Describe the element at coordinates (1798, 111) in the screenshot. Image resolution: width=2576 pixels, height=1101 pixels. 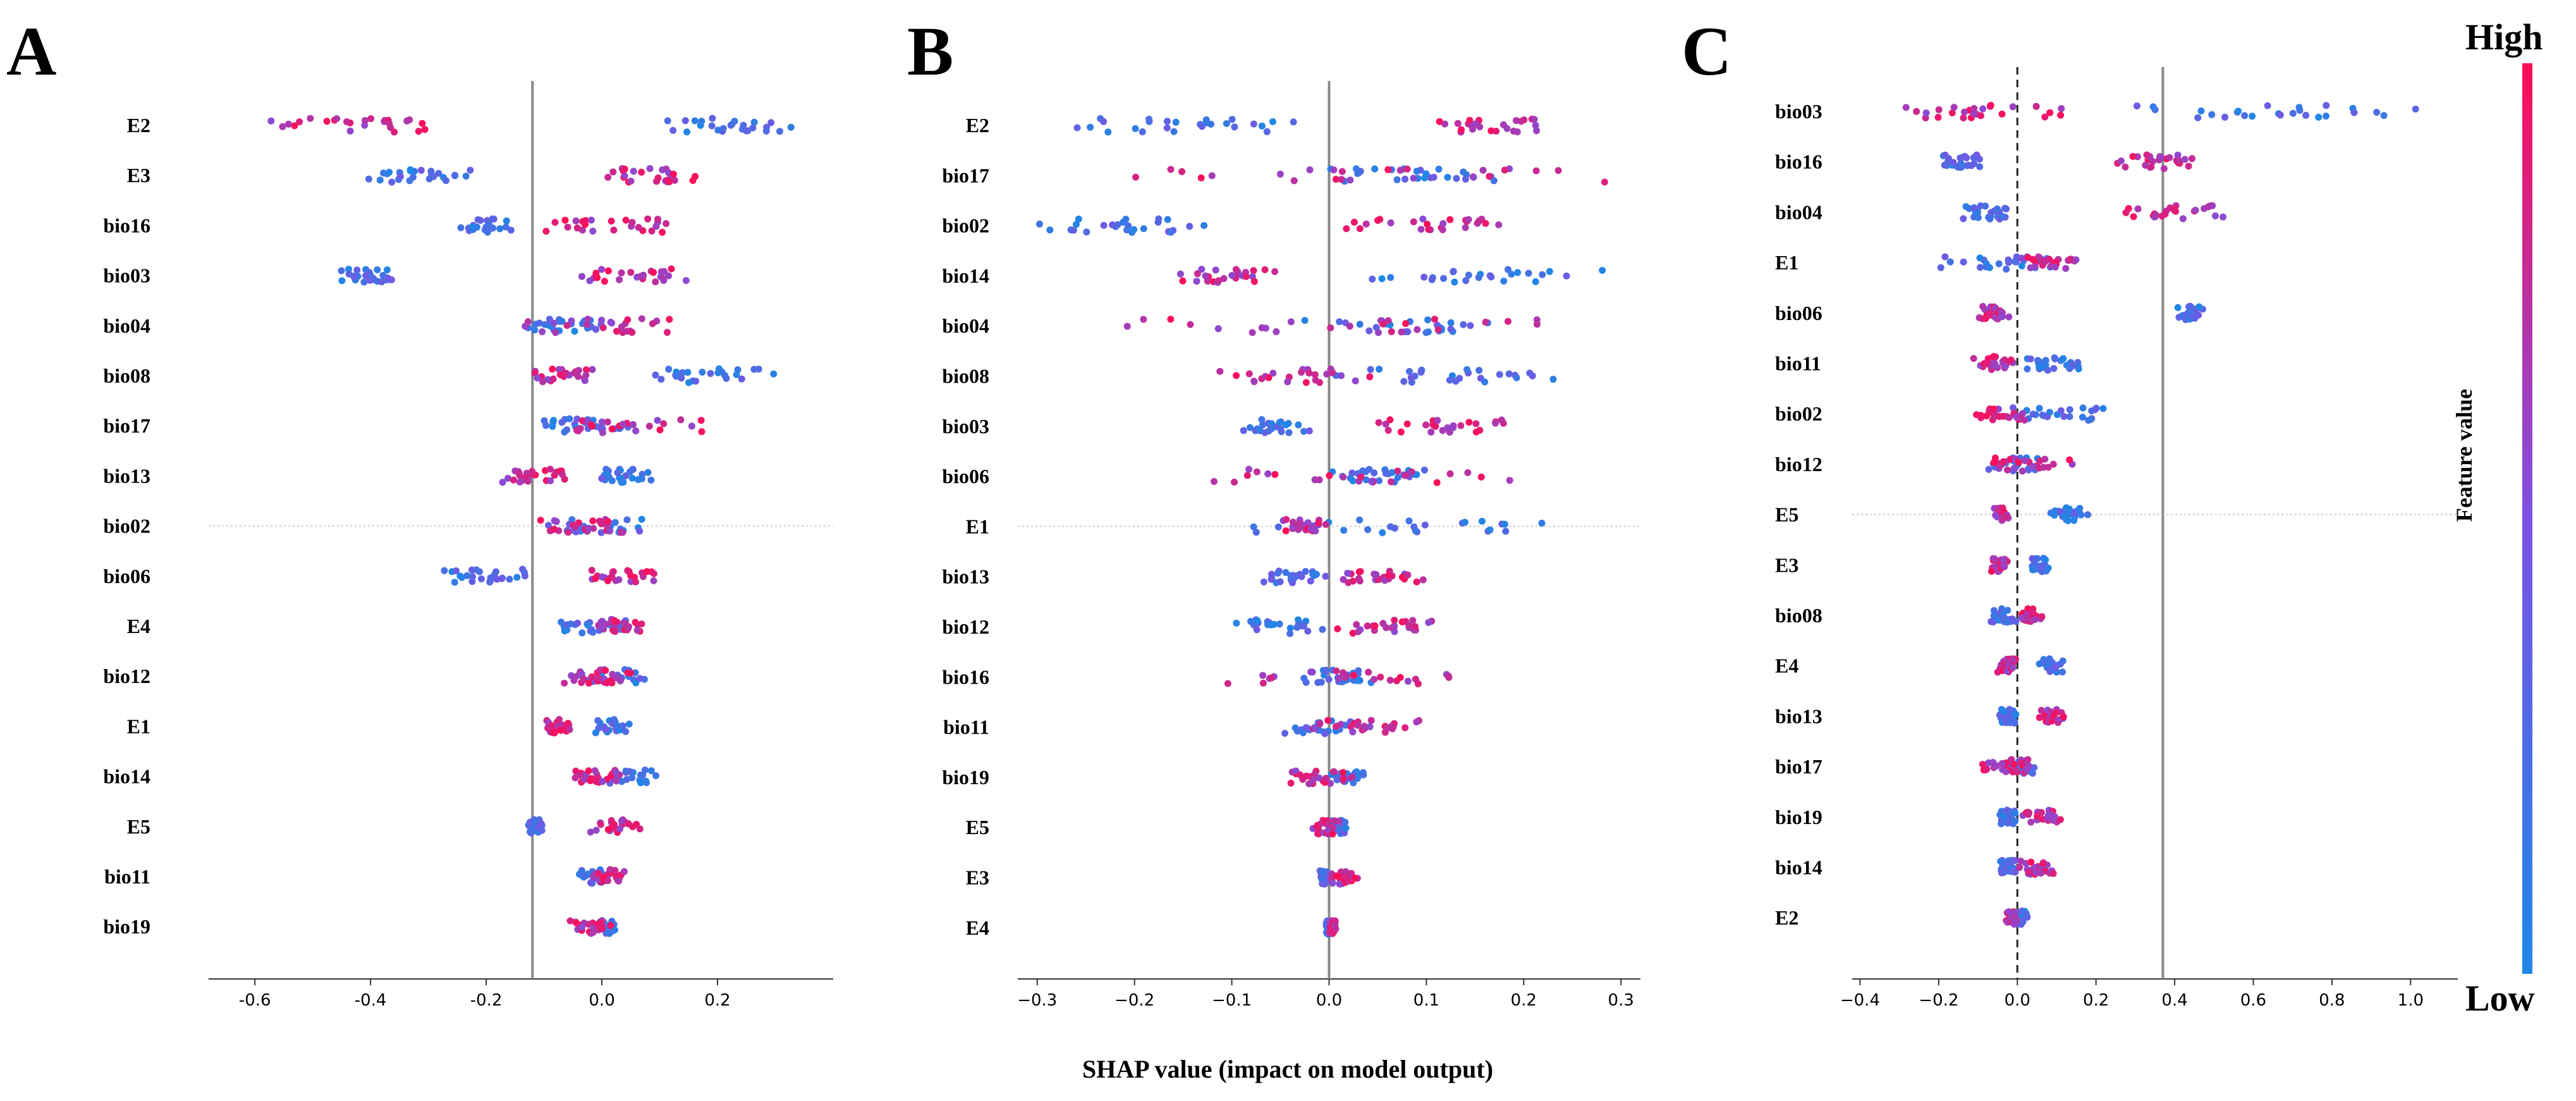
I see `feature-label: bio03` at that location.